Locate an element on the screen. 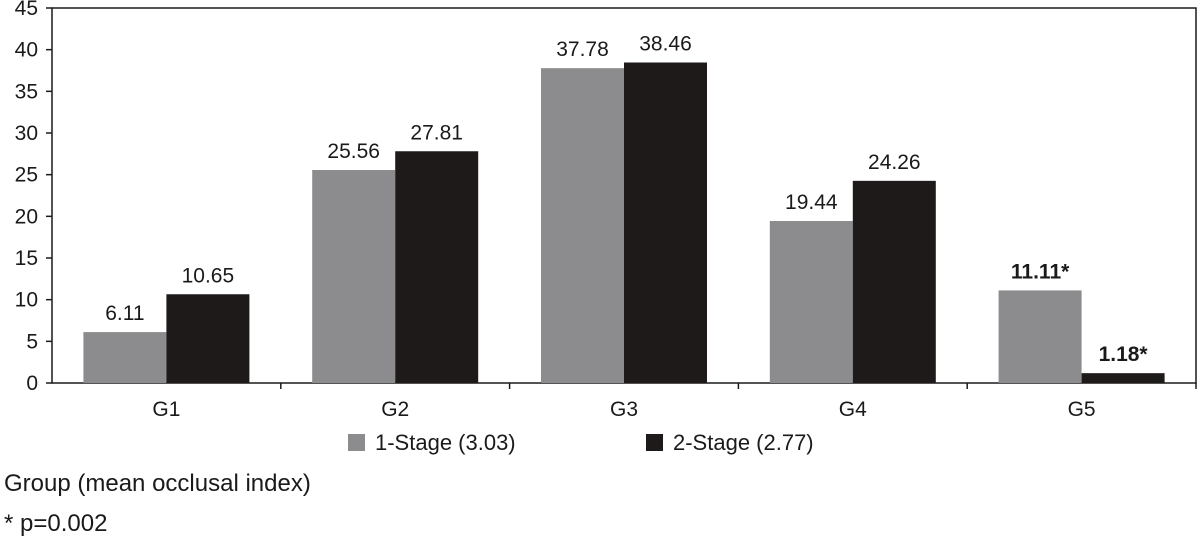 The image size is (1200, 542). x-tick-label: G1 is located at coordinates (166, 409).